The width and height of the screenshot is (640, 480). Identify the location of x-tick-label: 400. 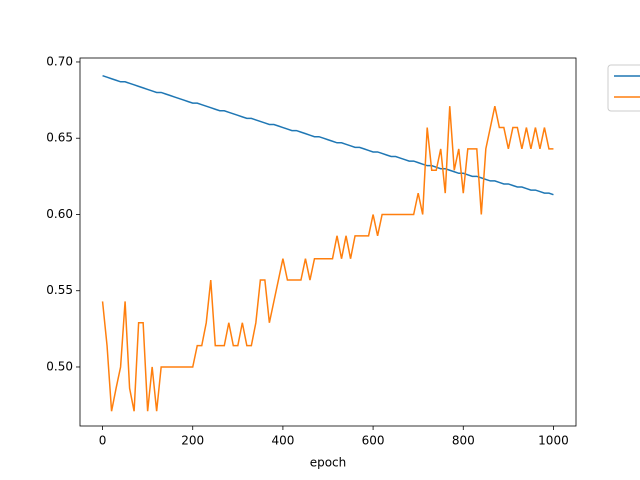
(282, 441).